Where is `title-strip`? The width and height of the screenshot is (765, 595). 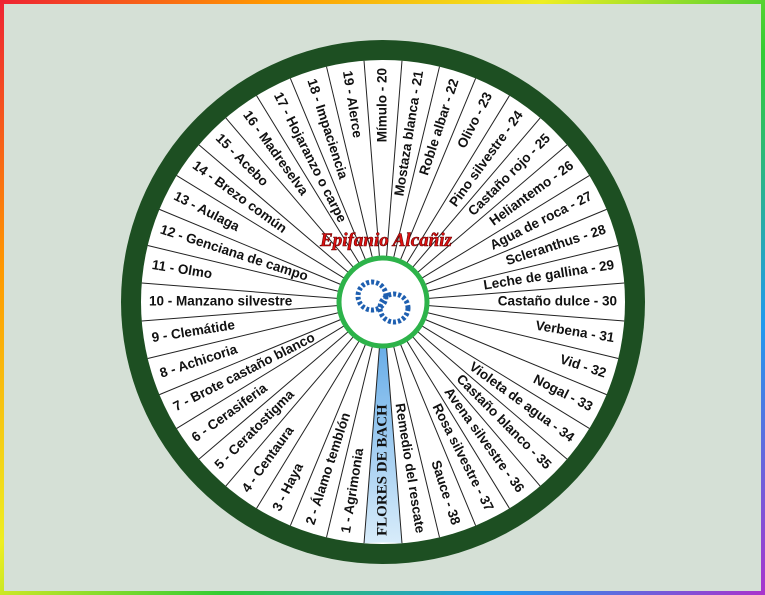
title-strip is located at coordinates (383, 445).